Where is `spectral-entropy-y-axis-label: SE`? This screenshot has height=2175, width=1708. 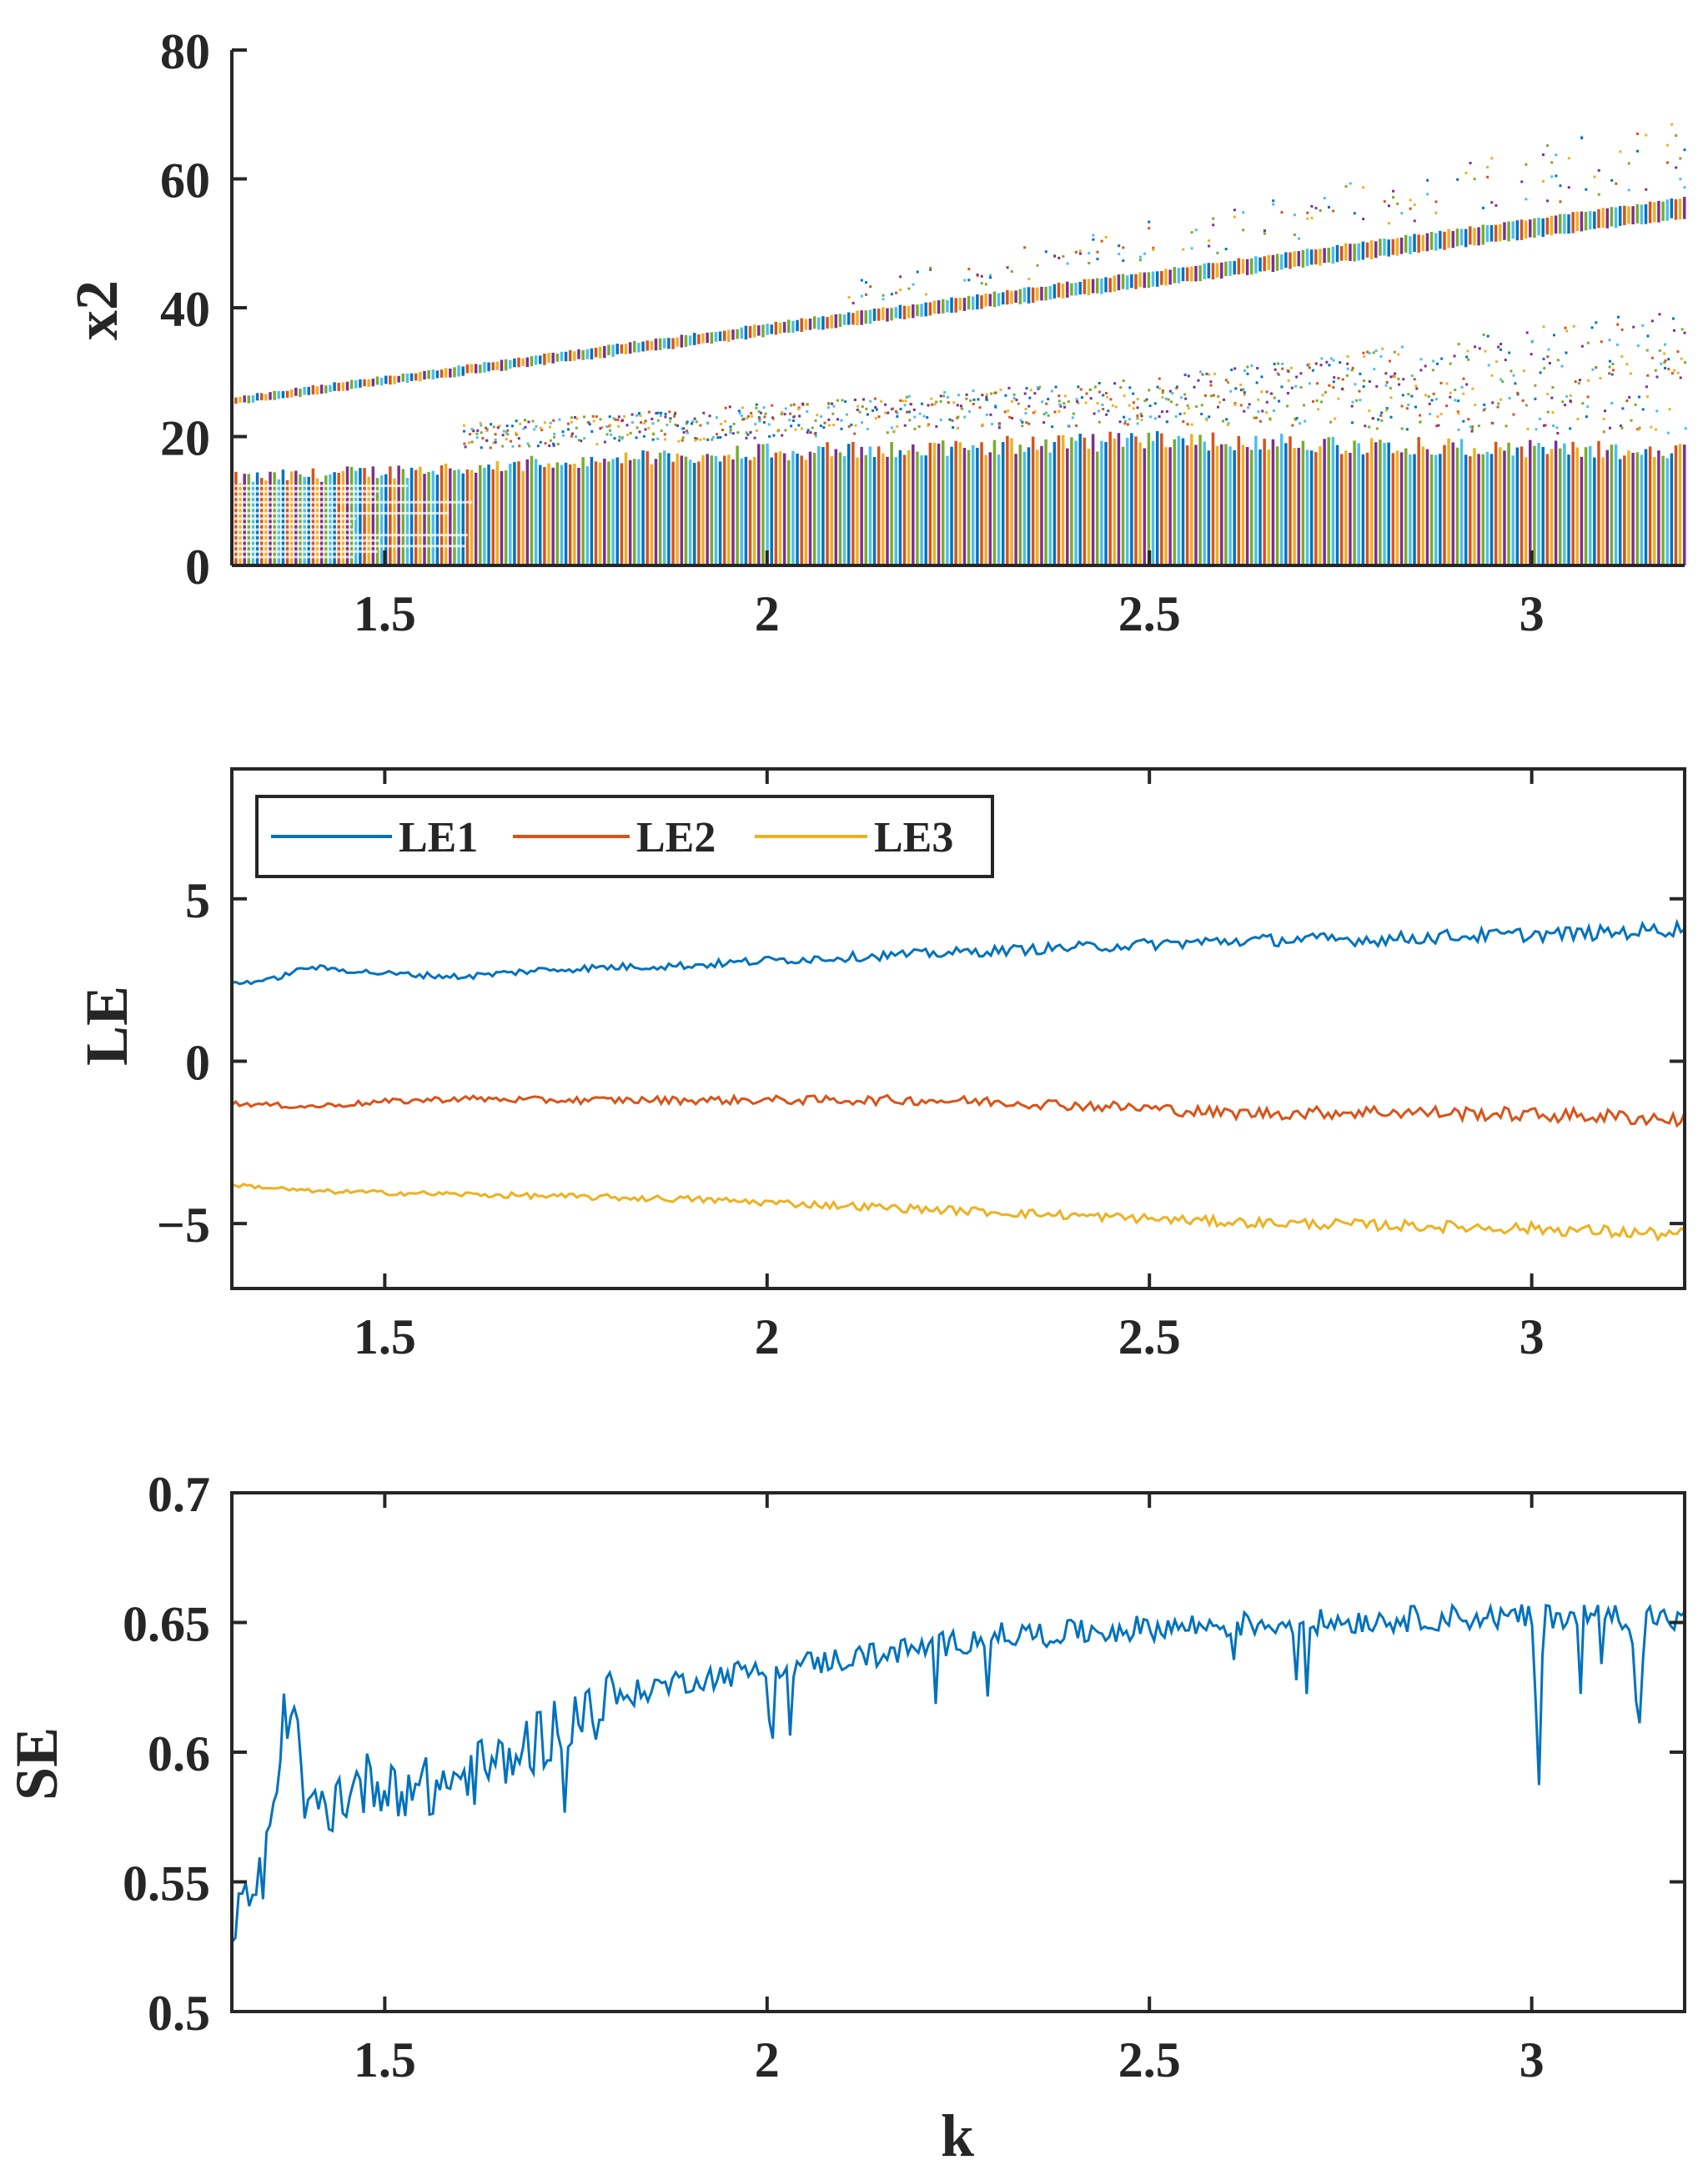 spectral-entropy-y-axis-label: SE is located at coordinates (36, 1764).